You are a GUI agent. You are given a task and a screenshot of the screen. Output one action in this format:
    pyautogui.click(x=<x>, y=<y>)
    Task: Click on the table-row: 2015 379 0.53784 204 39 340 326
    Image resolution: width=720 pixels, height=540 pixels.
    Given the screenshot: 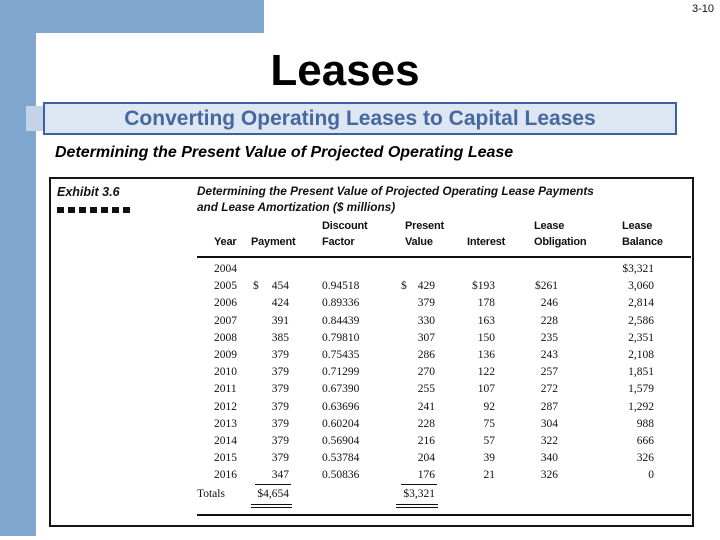 What is the action you would take?
    pyautogui.click(x=373, y=460)
    